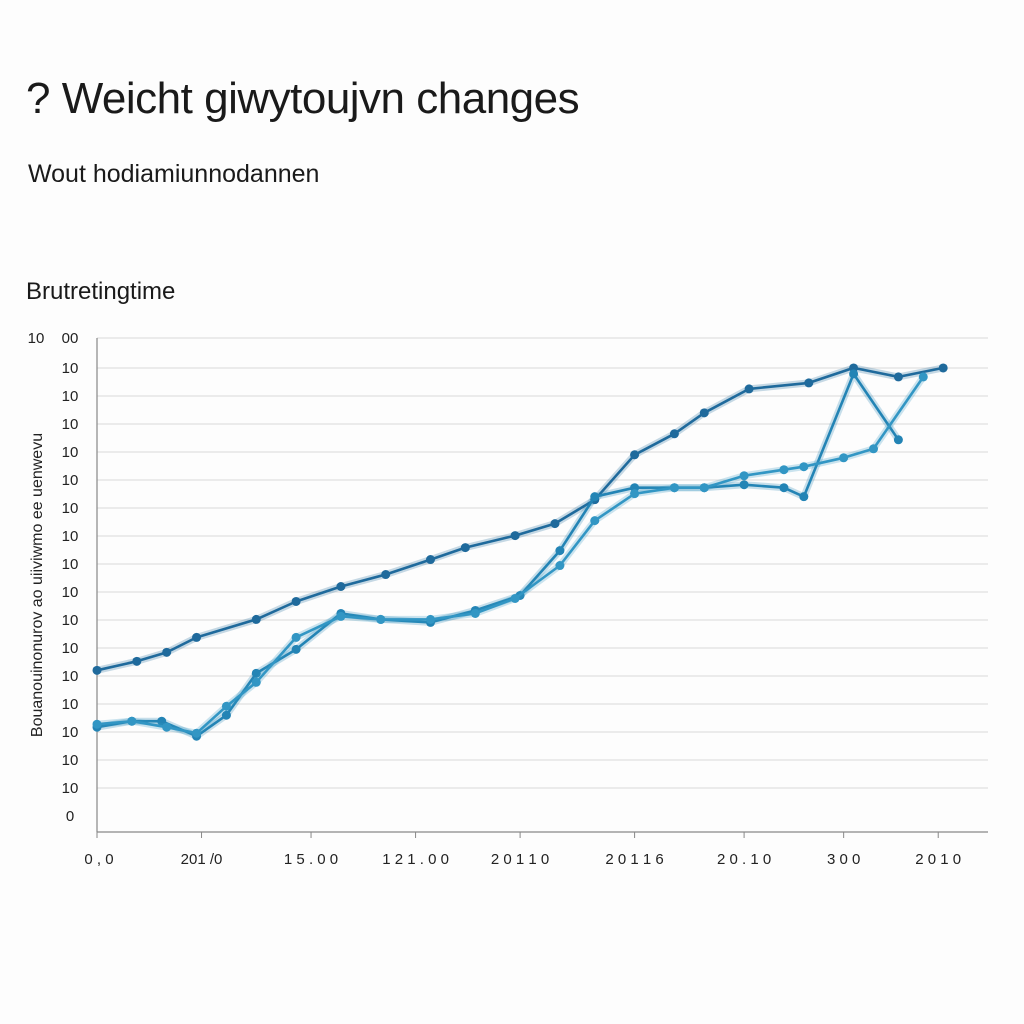 The width and height of the screenshot is (1024, 1024). I want to click on y-axis-label: Bouanouinonurov ao uiiviwmo ee uenwevu, so click(37, 585).